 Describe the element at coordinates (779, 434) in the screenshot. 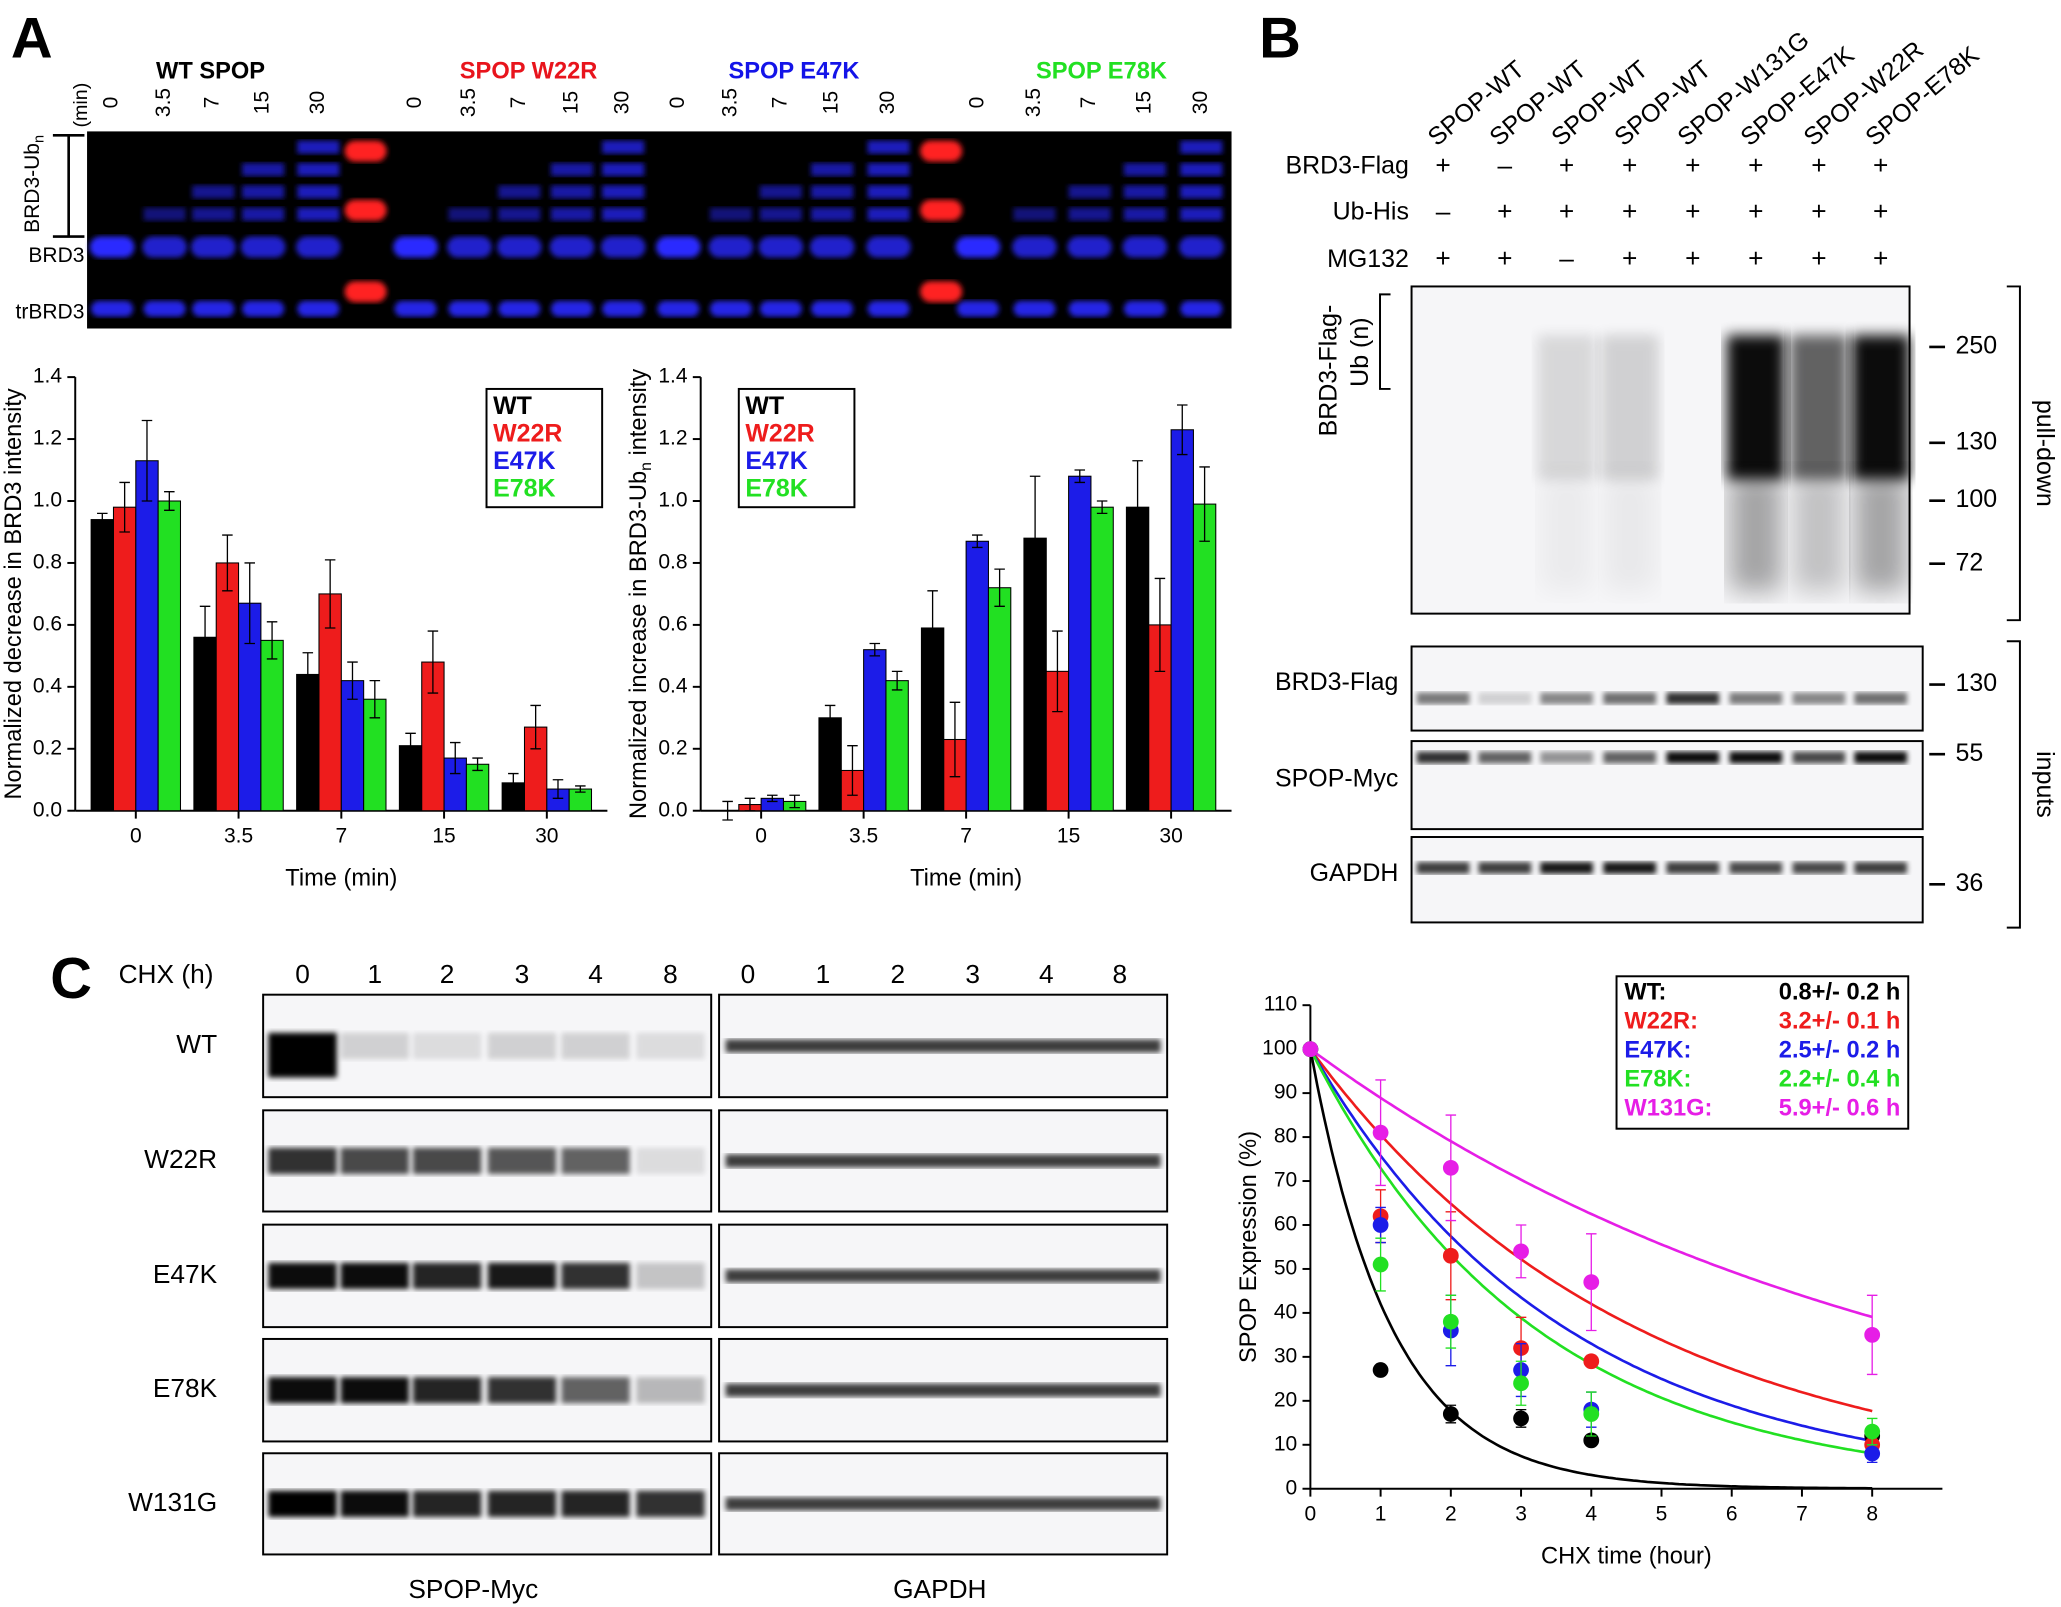

I see `legend-label: W22R` at that location.